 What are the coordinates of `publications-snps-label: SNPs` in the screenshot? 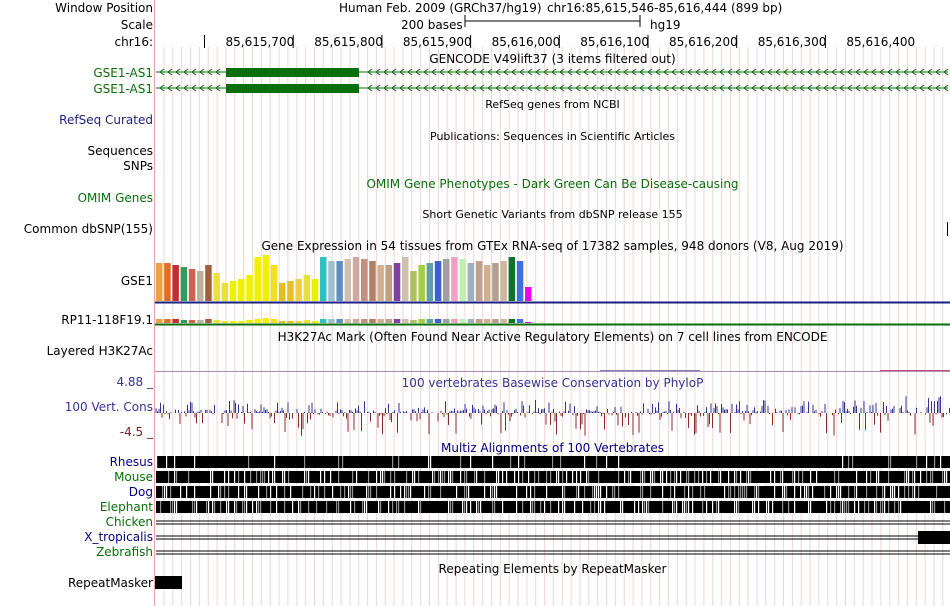 It's located at (138, 166).